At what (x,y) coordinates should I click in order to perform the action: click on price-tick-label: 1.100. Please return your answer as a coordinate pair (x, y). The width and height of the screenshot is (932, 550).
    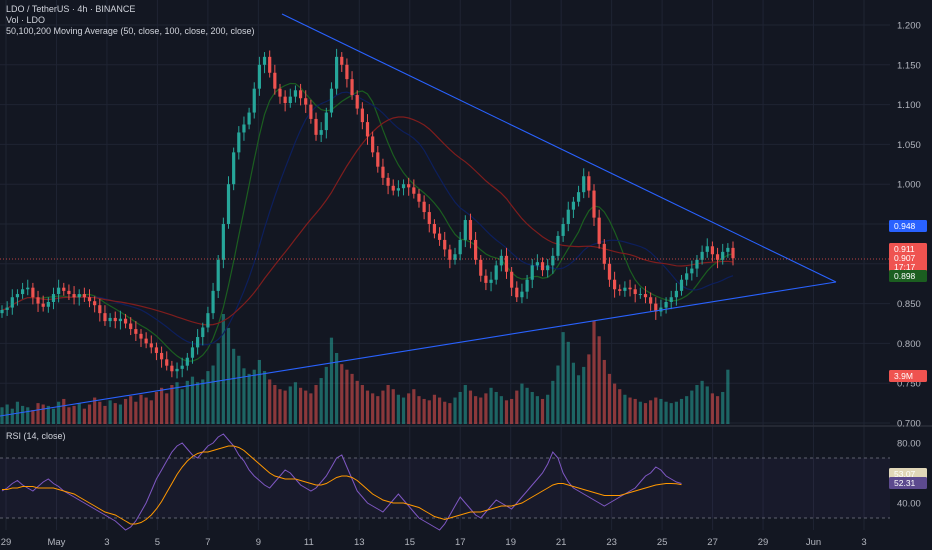
    Looking at the image, I should click on (909, 105).